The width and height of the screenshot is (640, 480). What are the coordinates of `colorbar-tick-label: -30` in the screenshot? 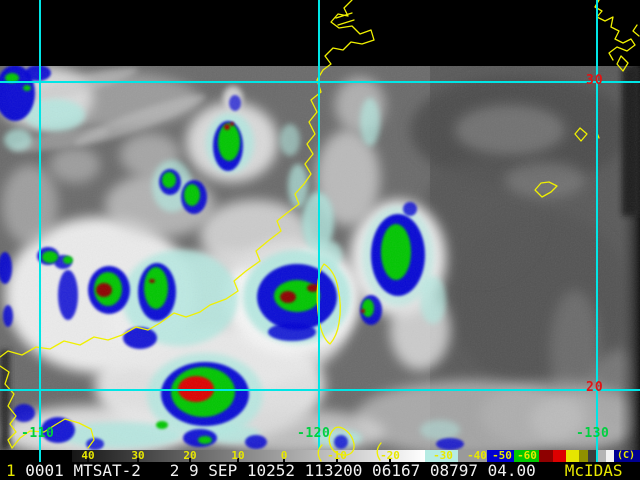 It's located at (443, 455).